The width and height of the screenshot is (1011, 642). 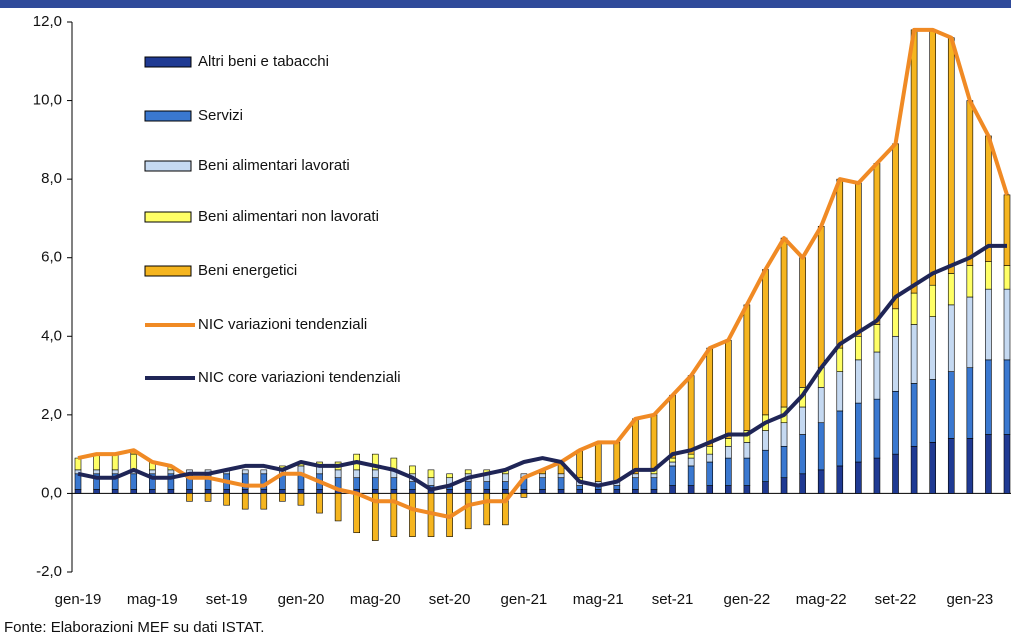 What do you see at coordinates (450, 599) in the screenshot?
I see `x-tick-label: set-20` at bounding box center [450, 599].